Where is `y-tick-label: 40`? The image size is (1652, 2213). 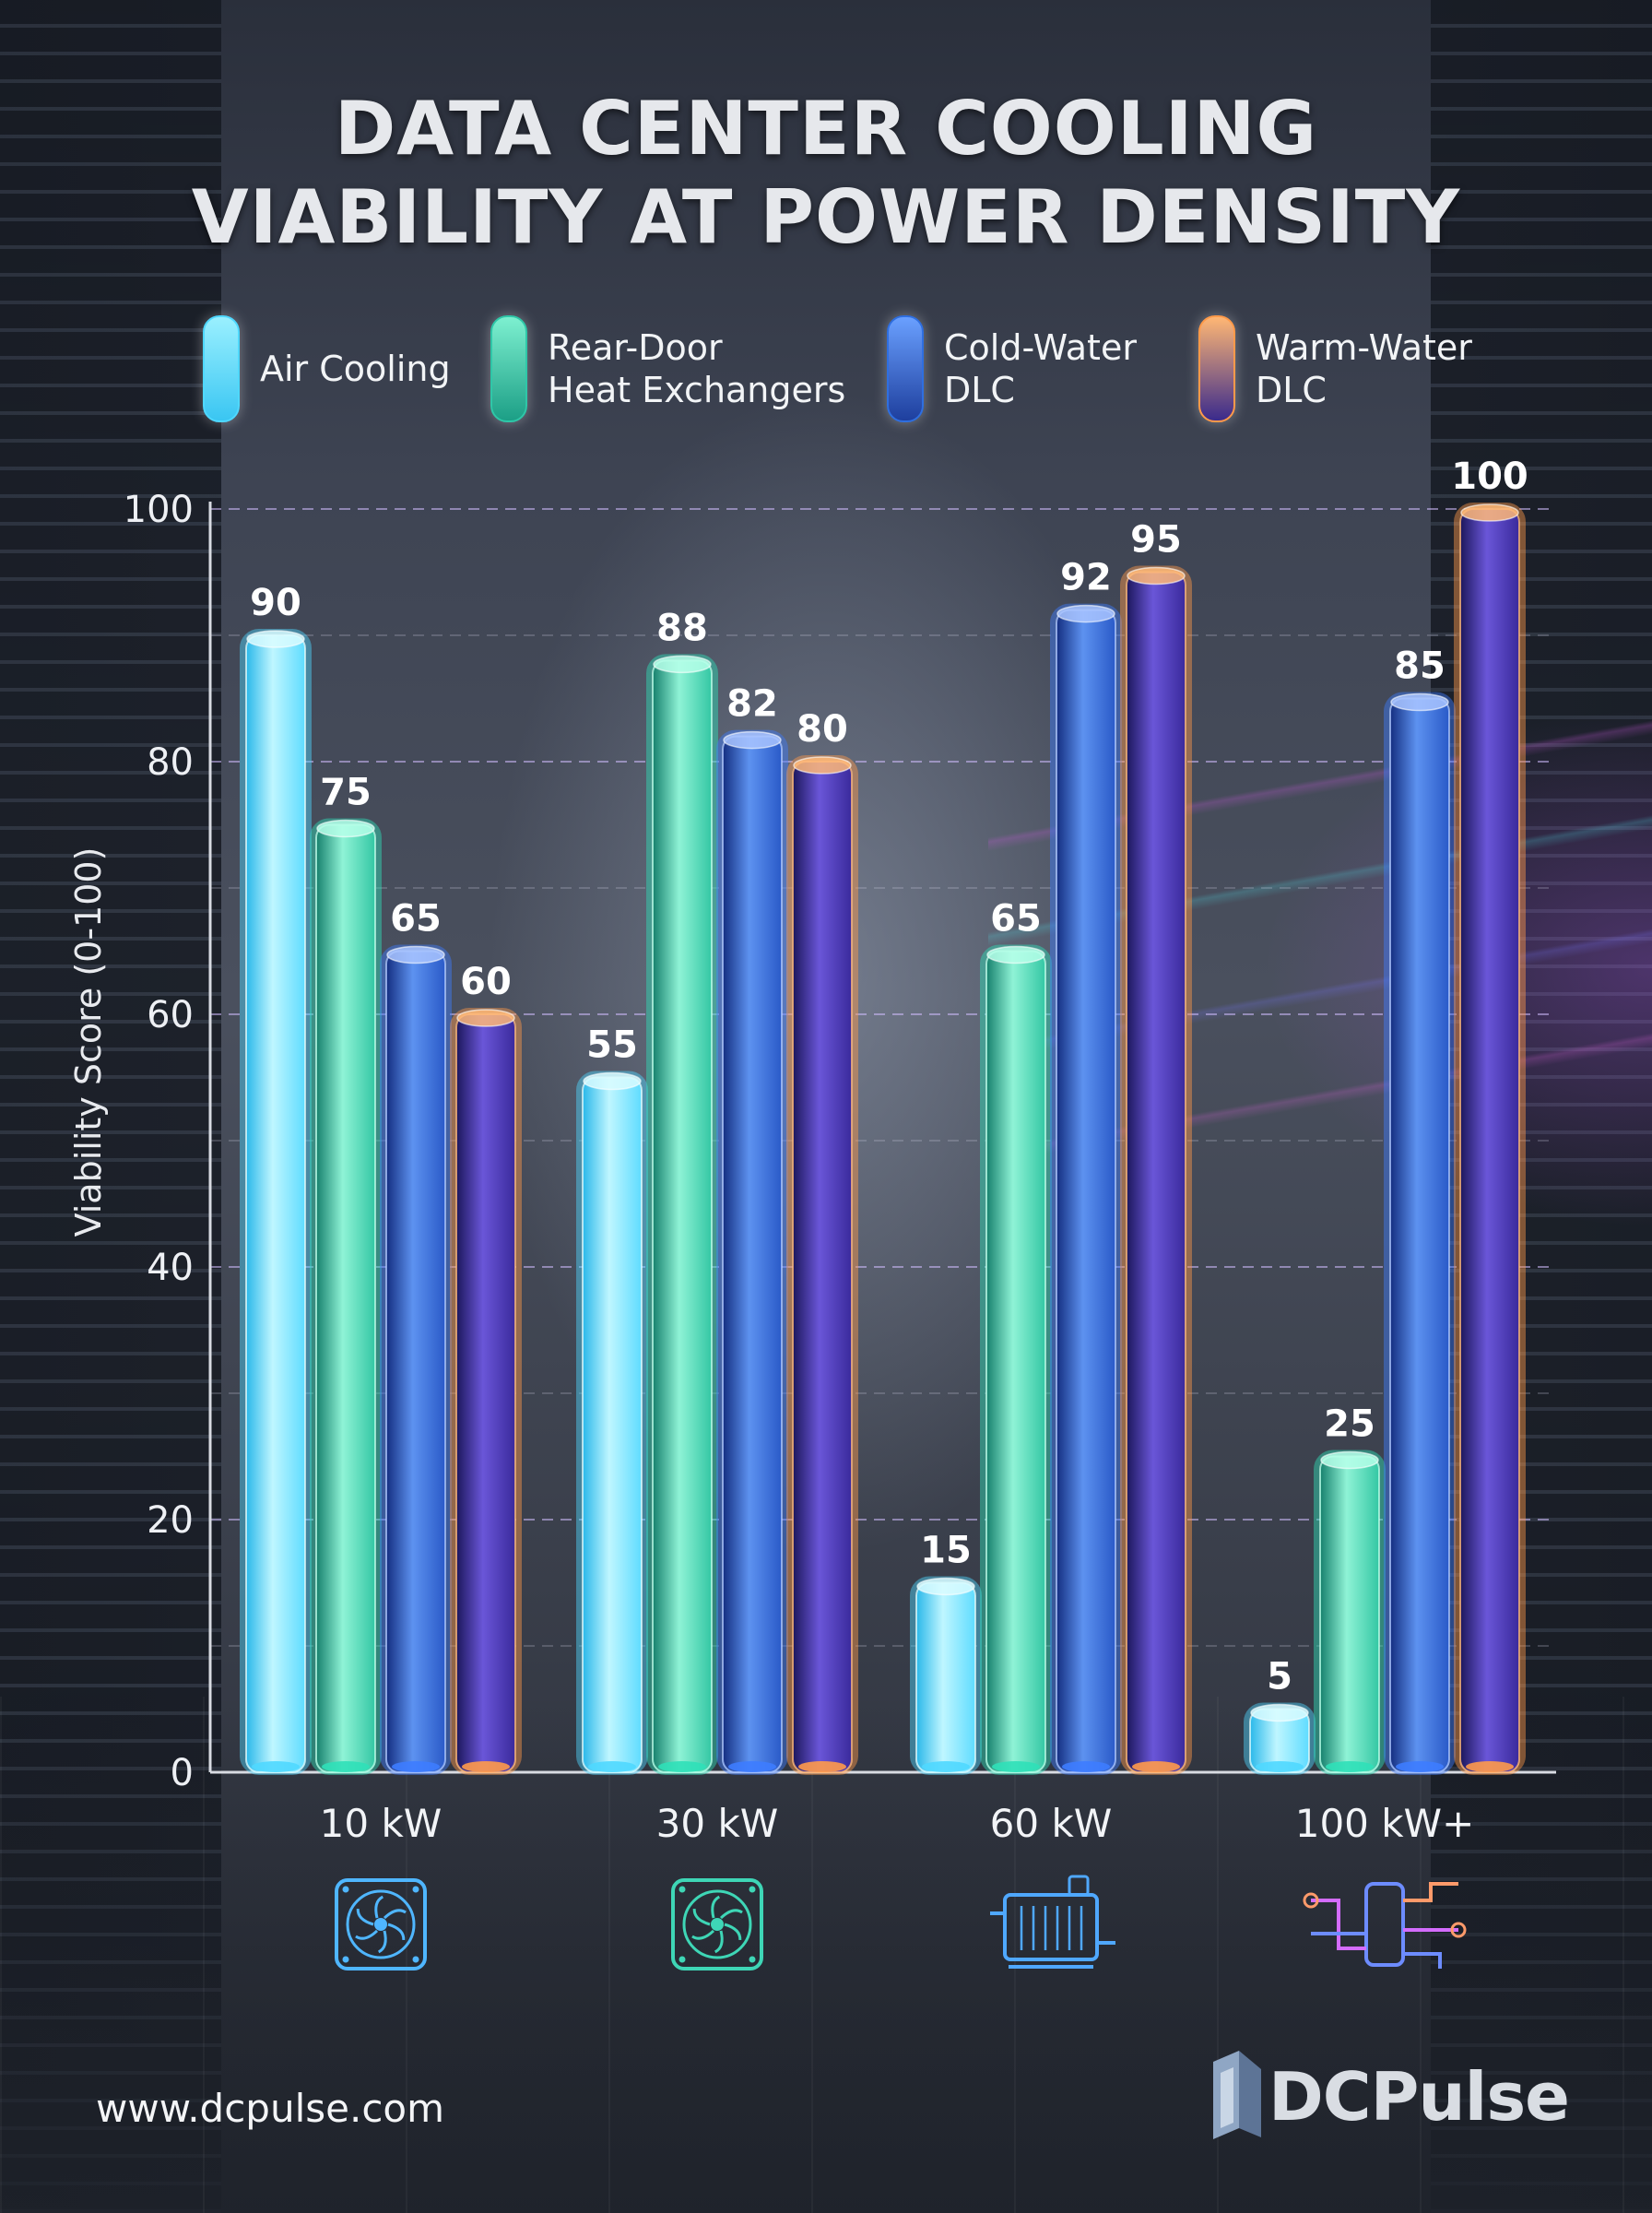
y-tick-label: 40 is located at coordinates (170, 1268).